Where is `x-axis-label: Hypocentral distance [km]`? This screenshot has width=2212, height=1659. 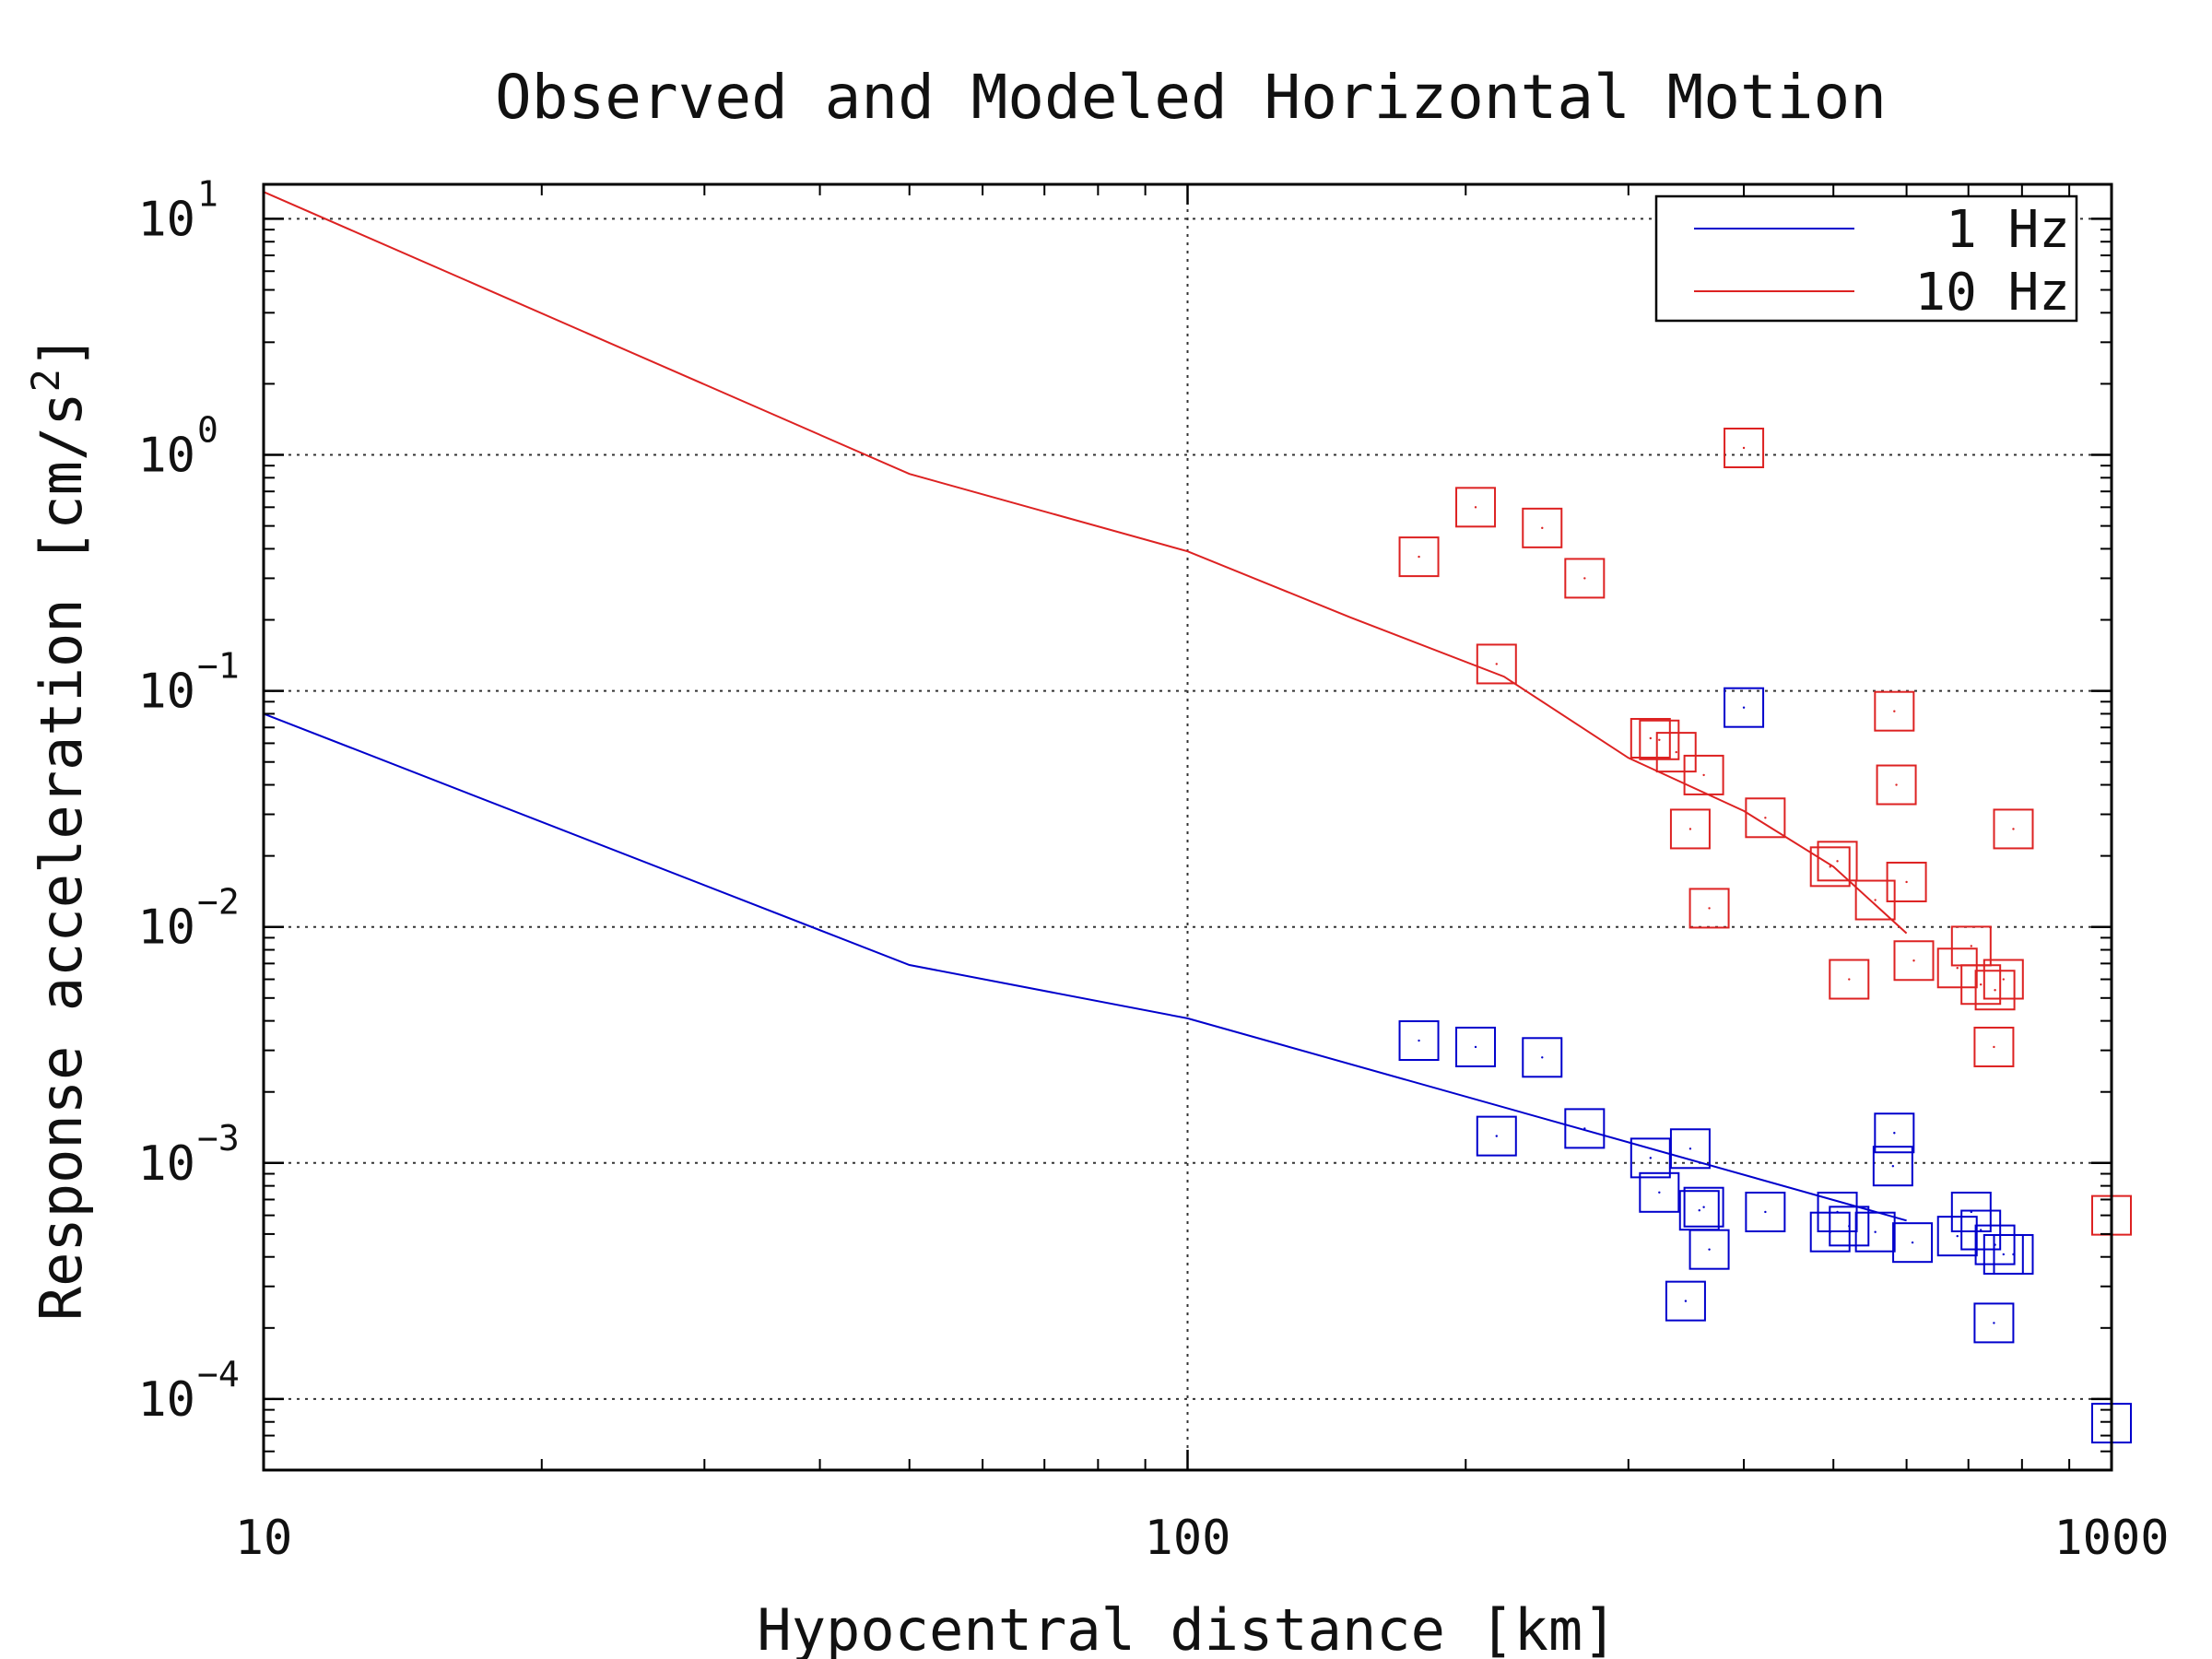 x-axis-label: Hypocentral distance [km] is located at coordinates (1187, 1627).